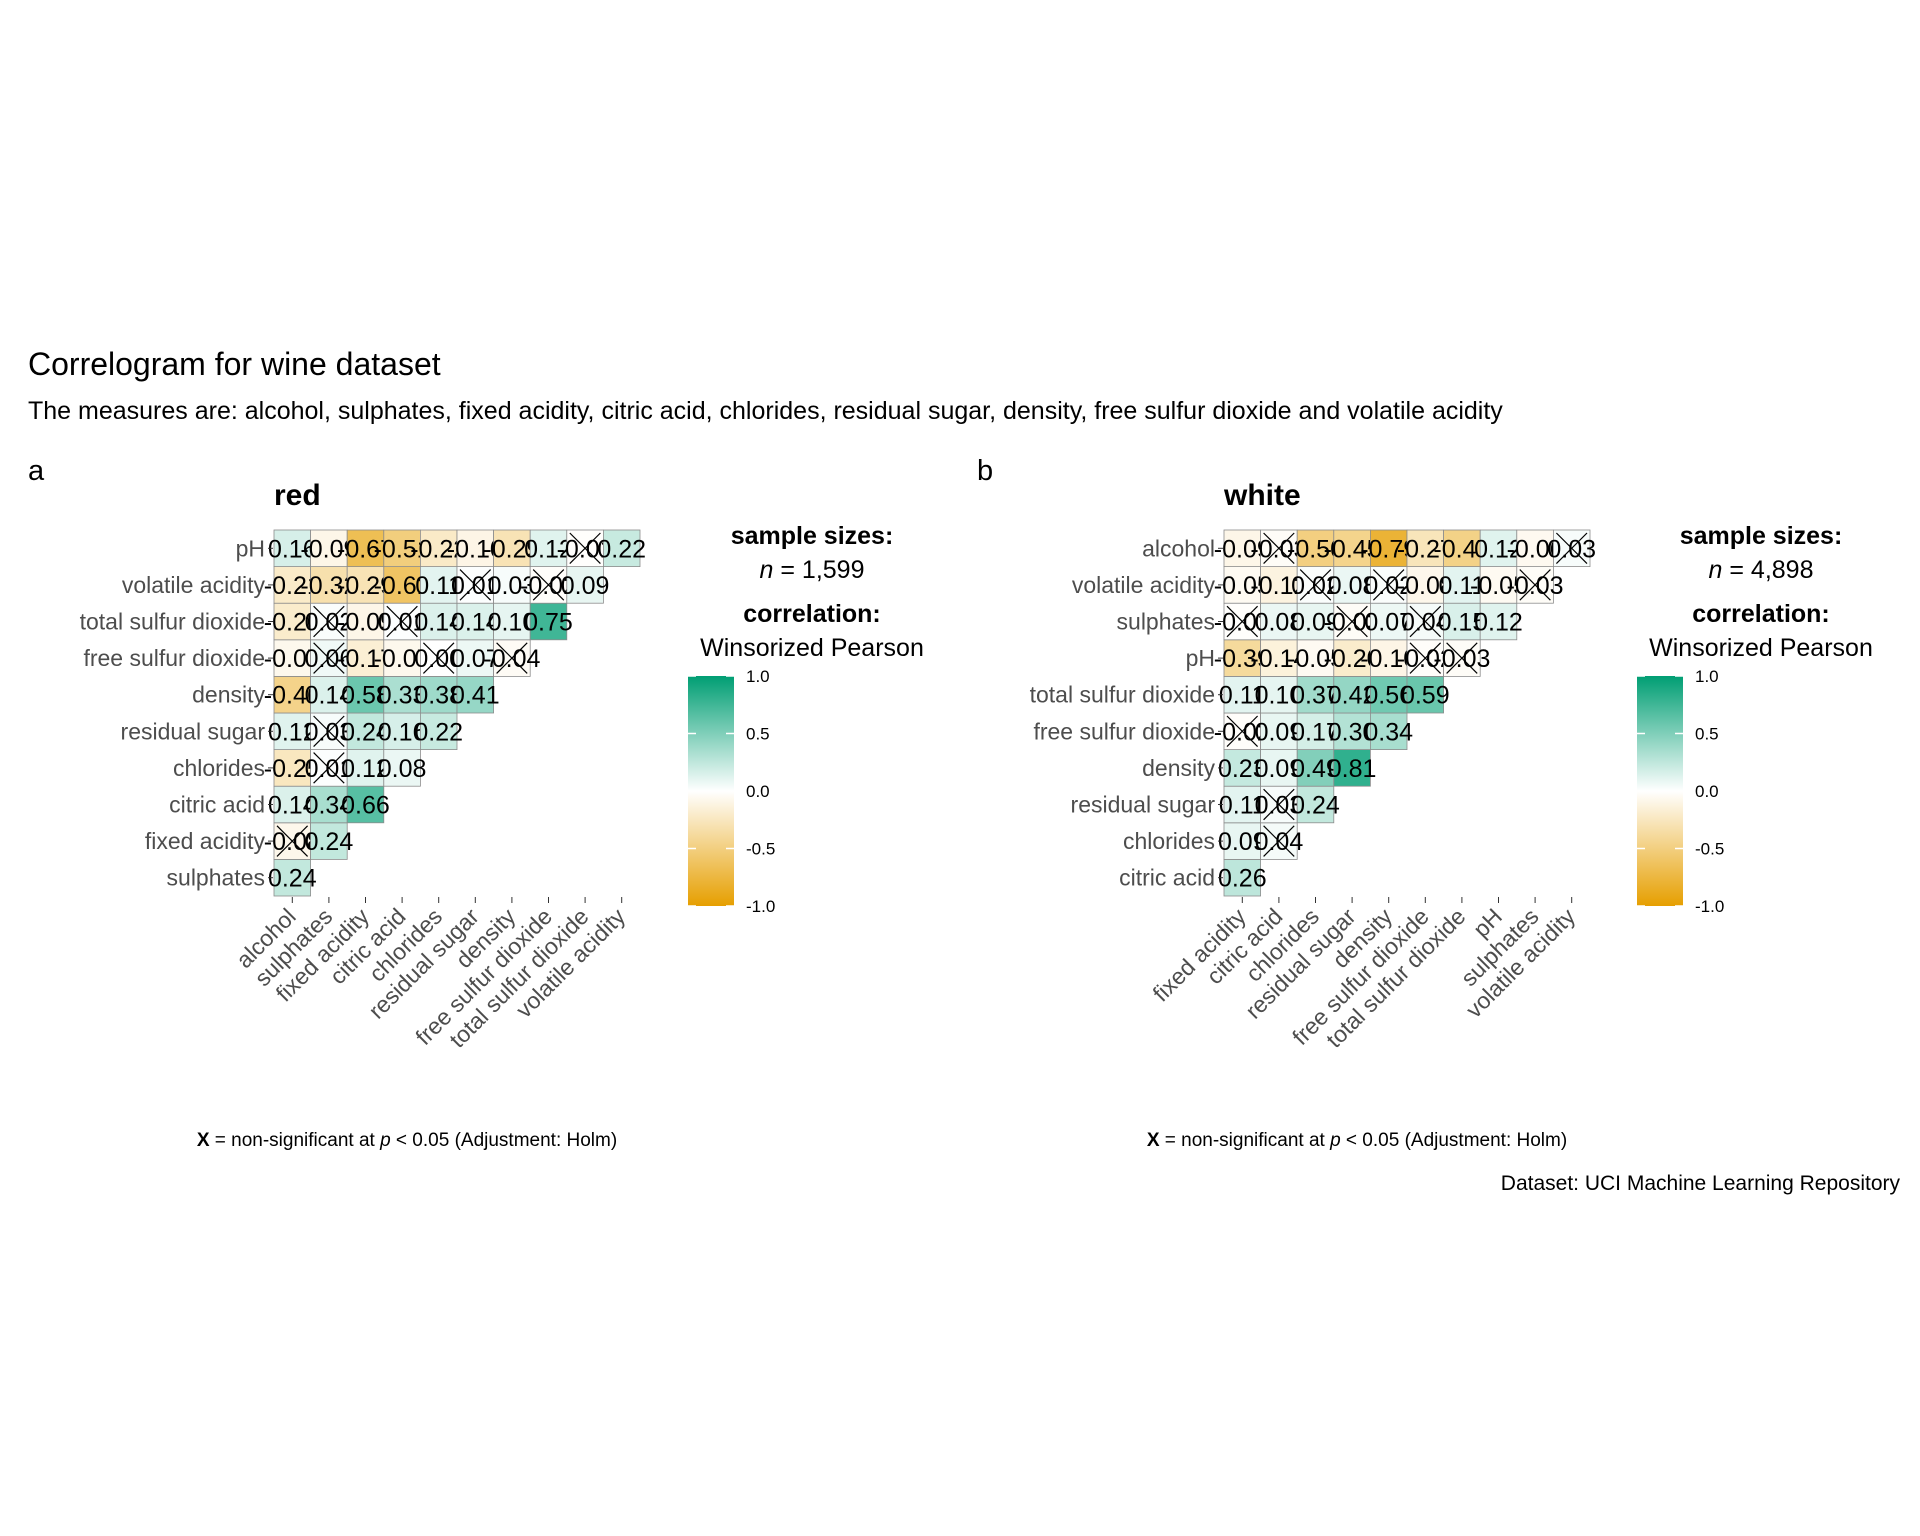  What do you see at coordinates (216, 878) in the screenshot?
I see `y-axis-label: sulphates` at bounding box center [216, 878].